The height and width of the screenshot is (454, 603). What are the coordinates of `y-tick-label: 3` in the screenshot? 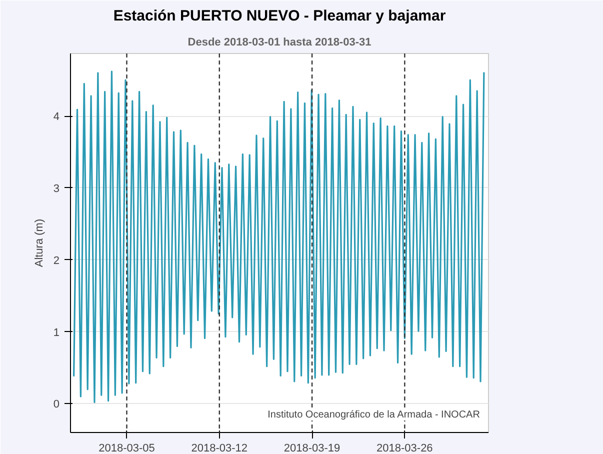 It's located at (56, 188).